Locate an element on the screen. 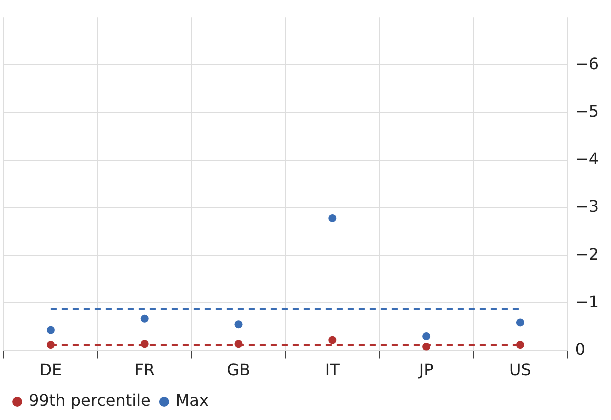 The width and height of the screenshot is (611, 420). y-tick-label: −1 is located at coordinates (587, 302).